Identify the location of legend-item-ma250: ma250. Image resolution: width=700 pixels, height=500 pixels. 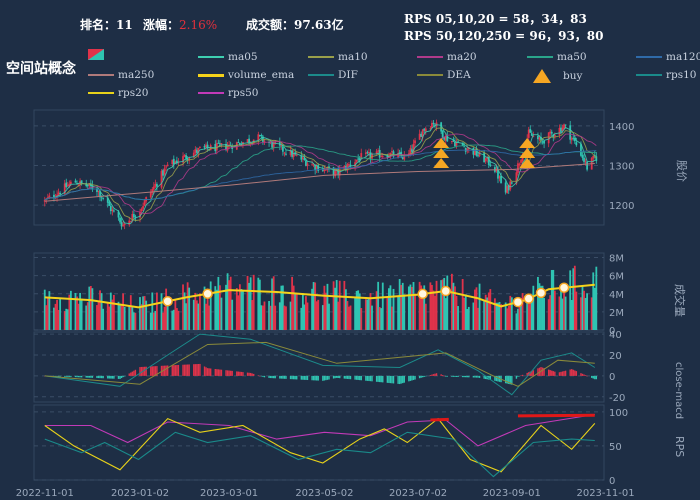
(121, 75).